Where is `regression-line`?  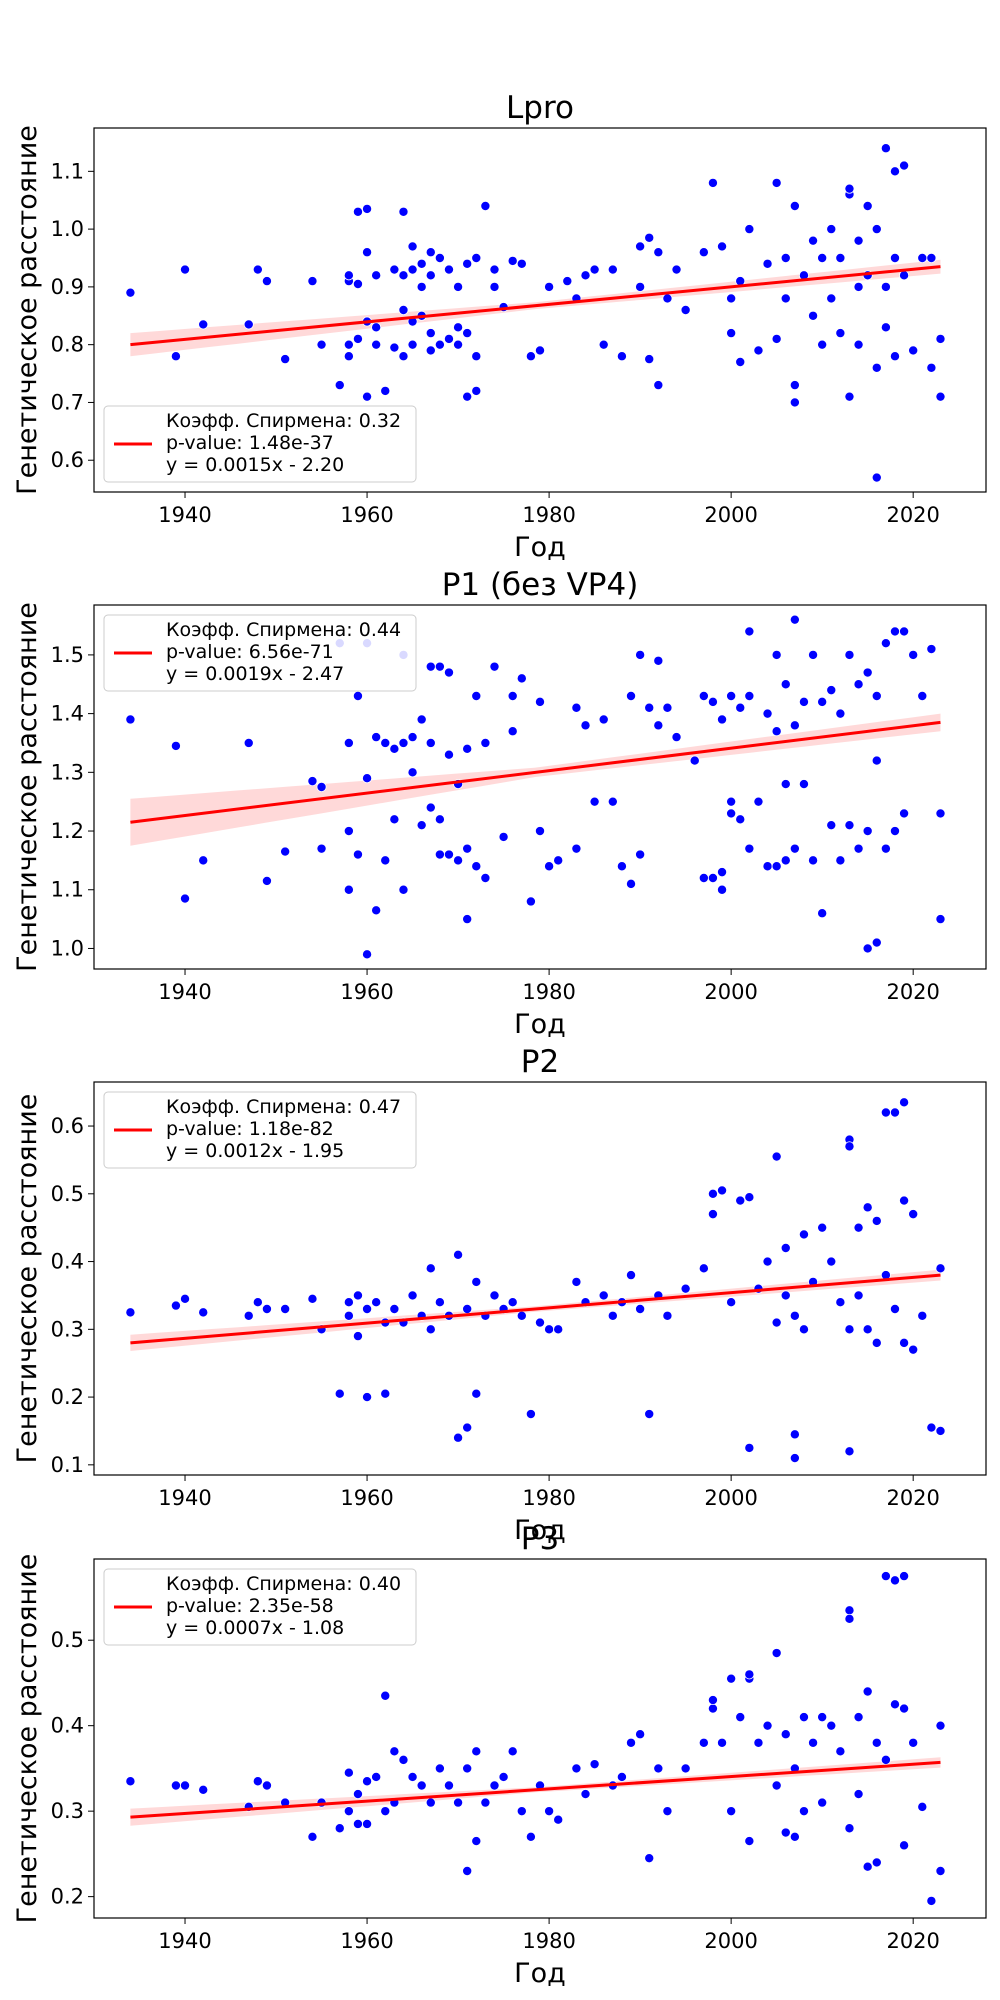 regression-line is located at coordinates (535, 1789).